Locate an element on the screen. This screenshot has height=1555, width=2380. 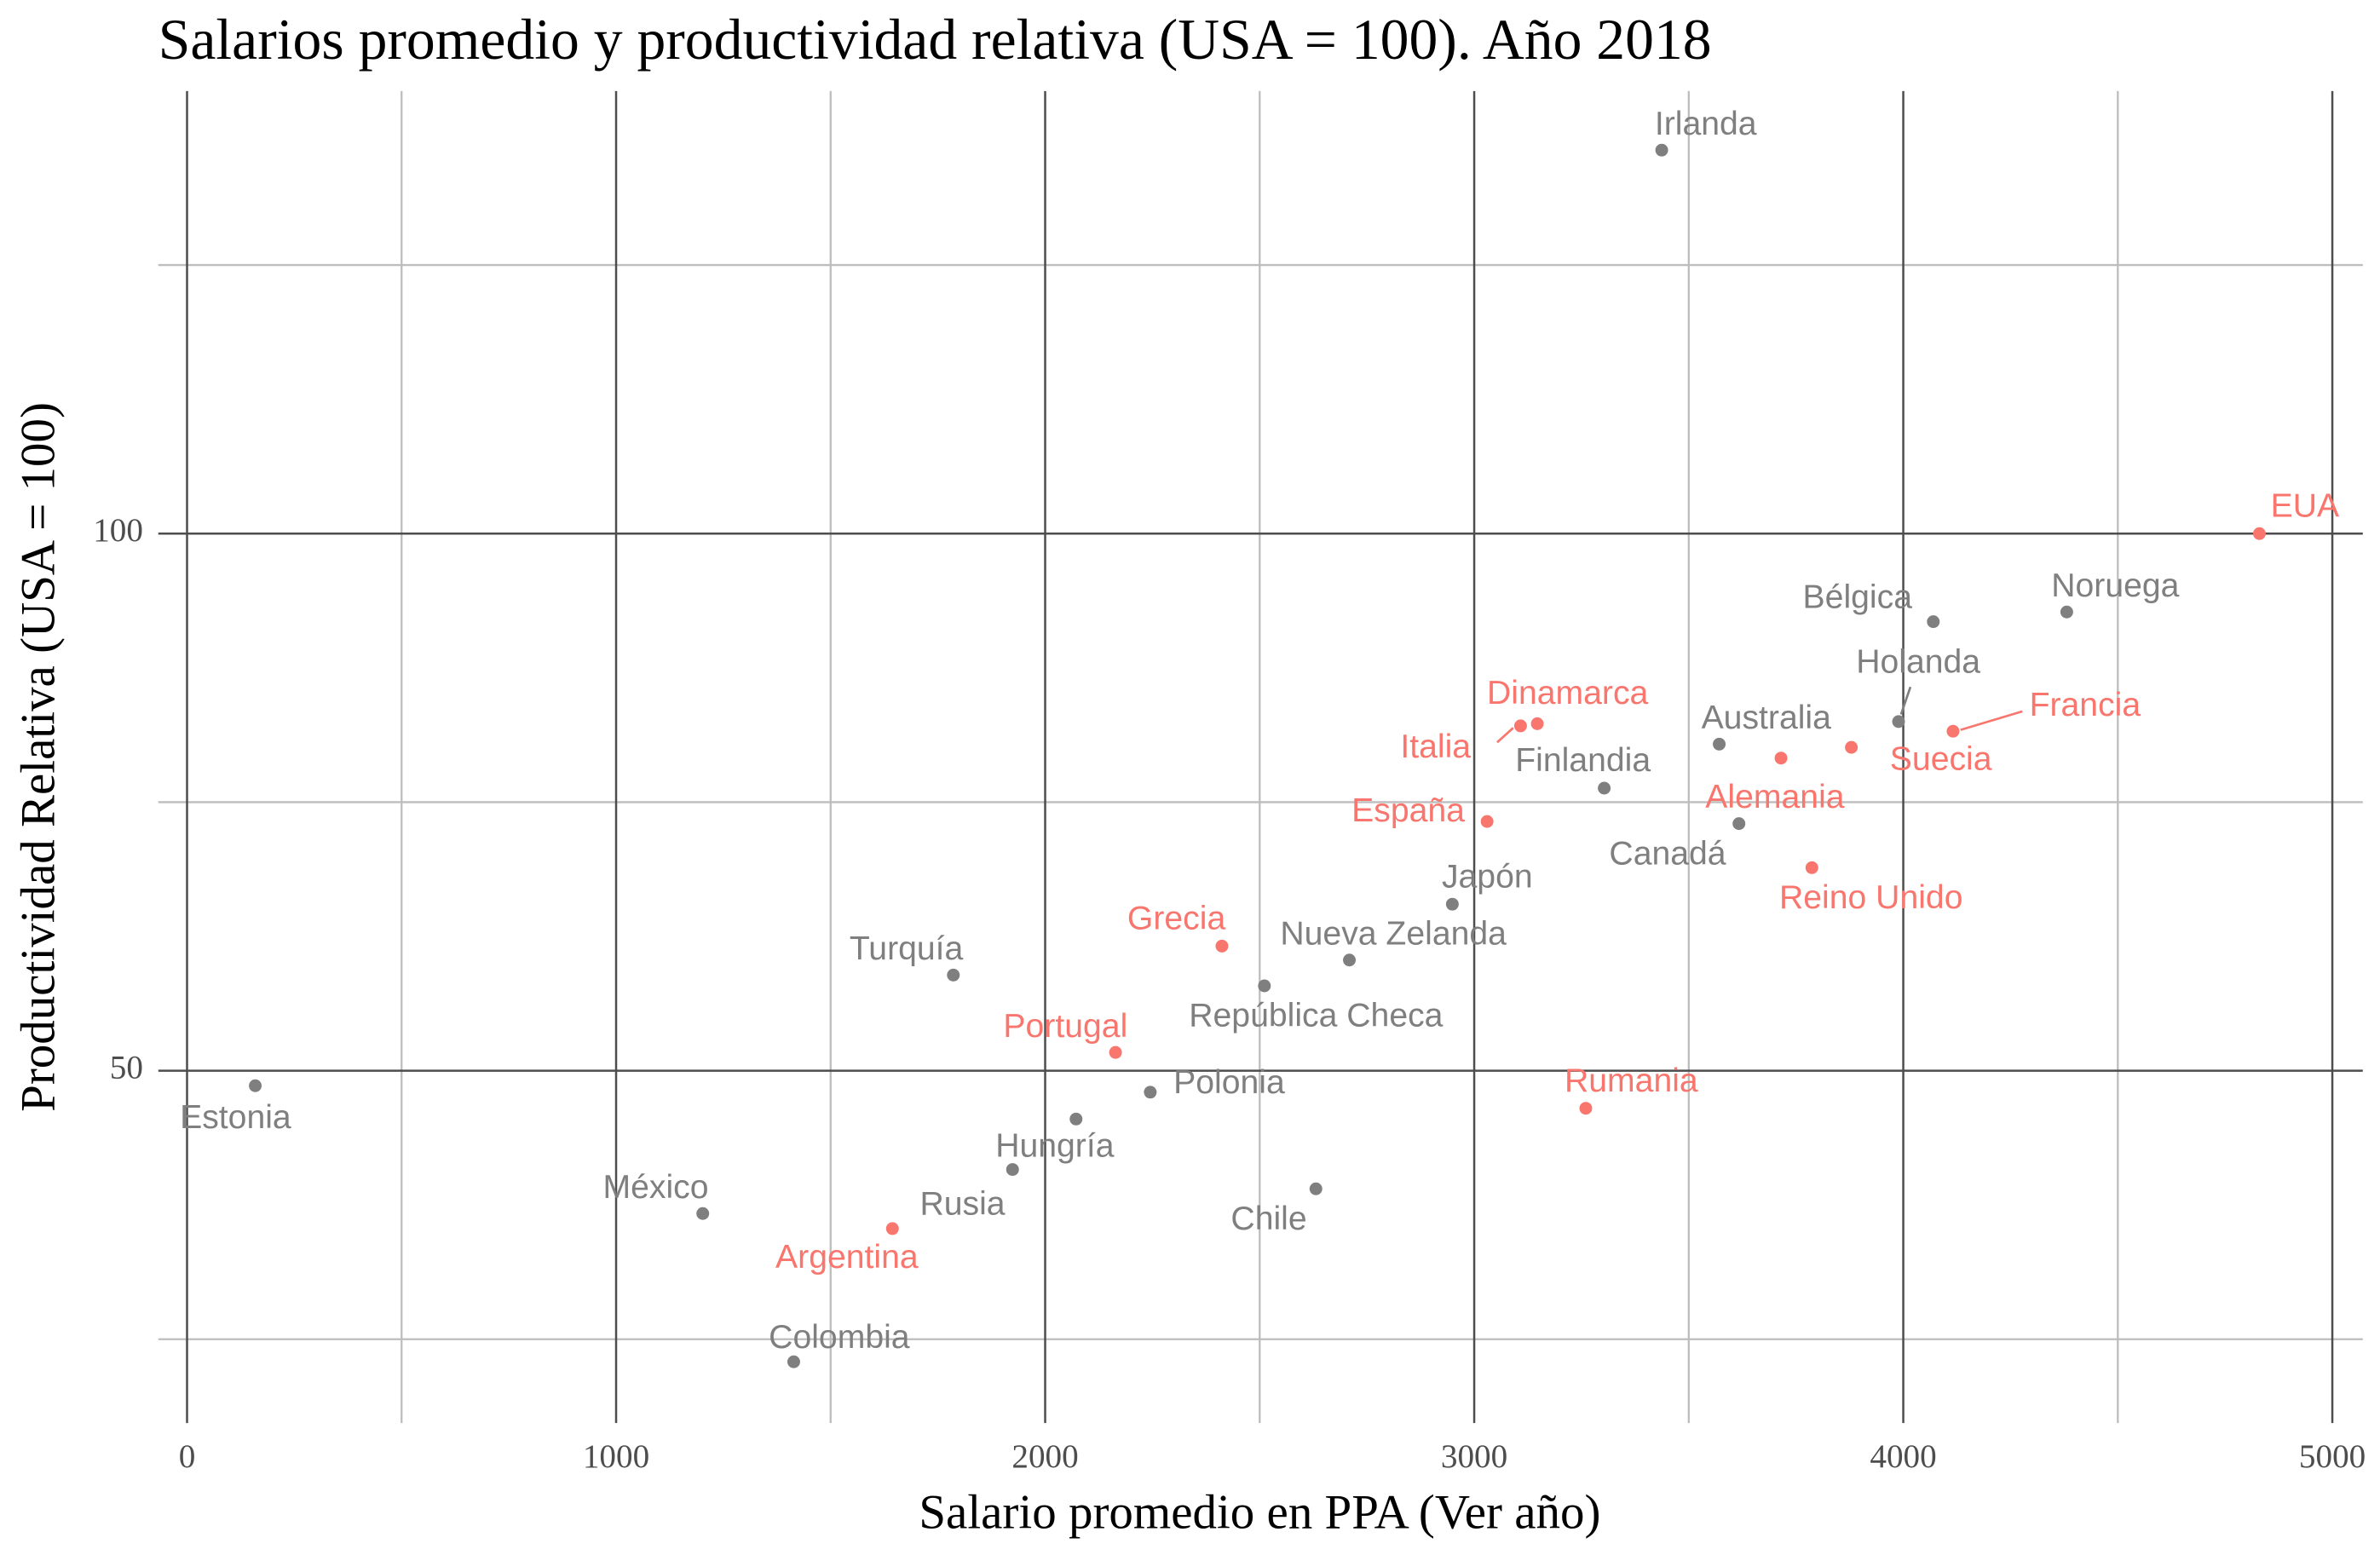
point-label: Dinamarca is located at coordinates (1568, 693).